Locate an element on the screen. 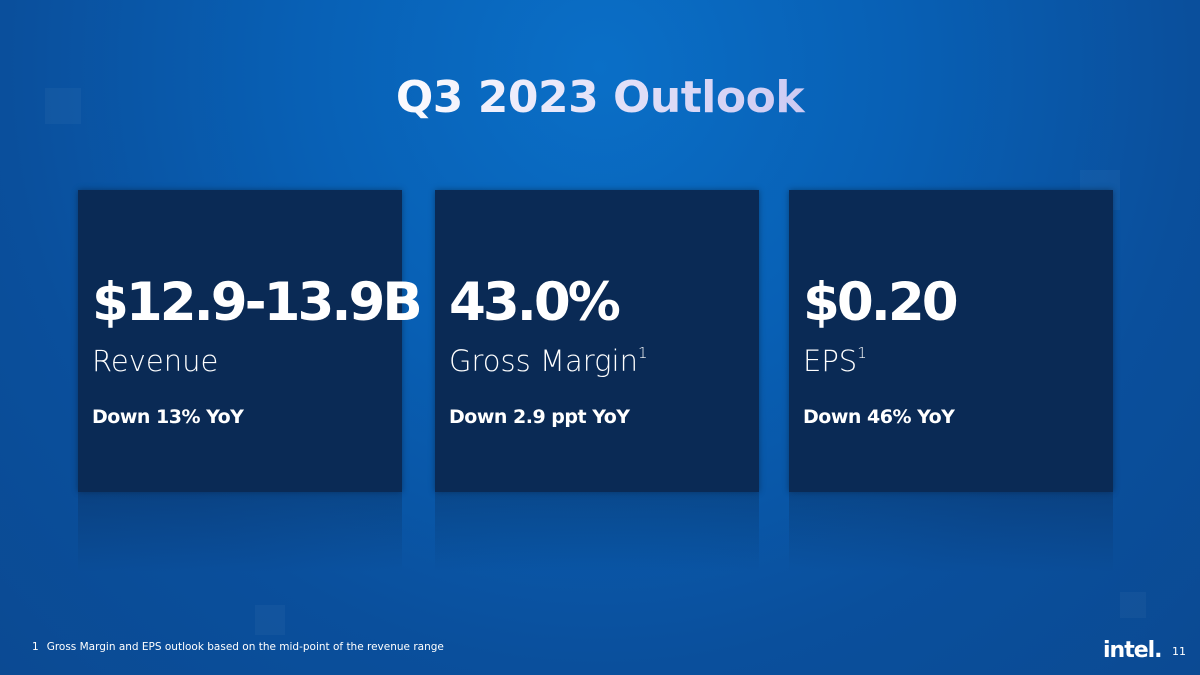 This screenshot has width=1200, height=675. slide-title: Q3 2023 Outlook is located at coordinates (600, 97).